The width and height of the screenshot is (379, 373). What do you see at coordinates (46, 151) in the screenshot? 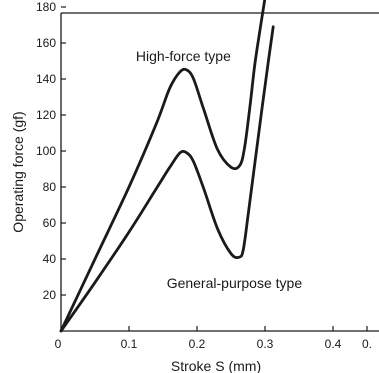
I see `y-tick-label: 100` at bounding box center [46, 151].